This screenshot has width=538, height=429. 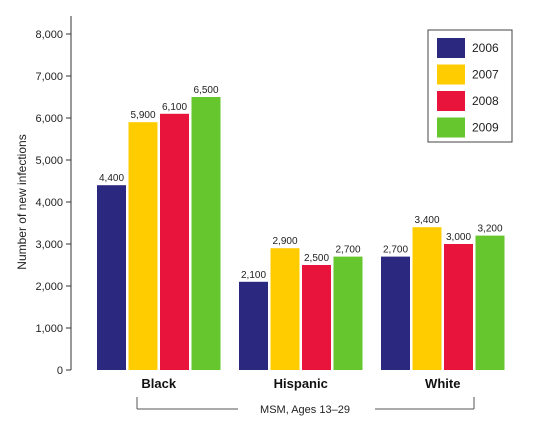 I want to click on y-tick-label: 3,000, so click(x=49, y=245).